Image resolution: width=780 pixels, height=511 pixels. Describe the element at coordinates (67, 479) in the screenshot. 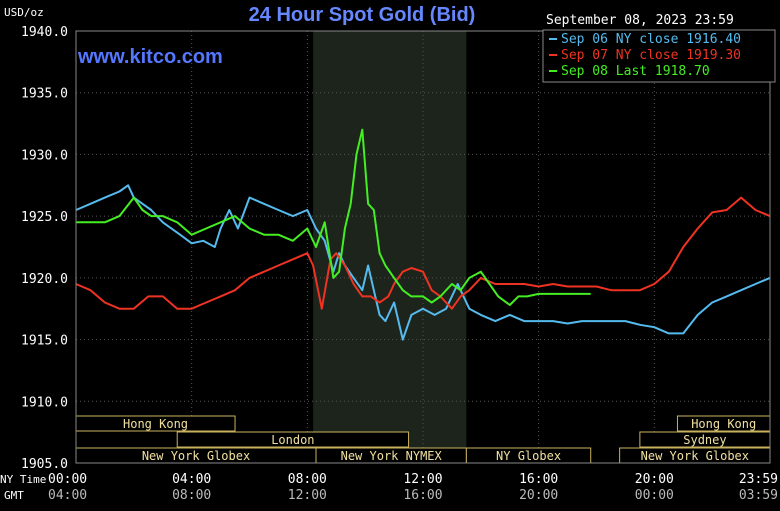

I see `x-tick-label-ny: 00:00` at that location.